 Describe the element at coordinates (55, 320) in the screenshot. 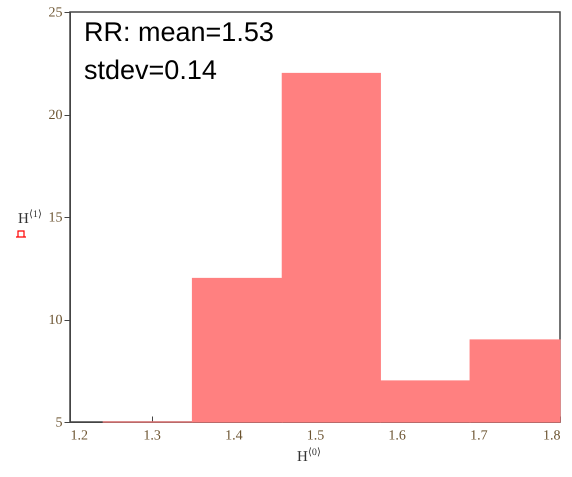

I see `y-tick-label: 10` at that location.